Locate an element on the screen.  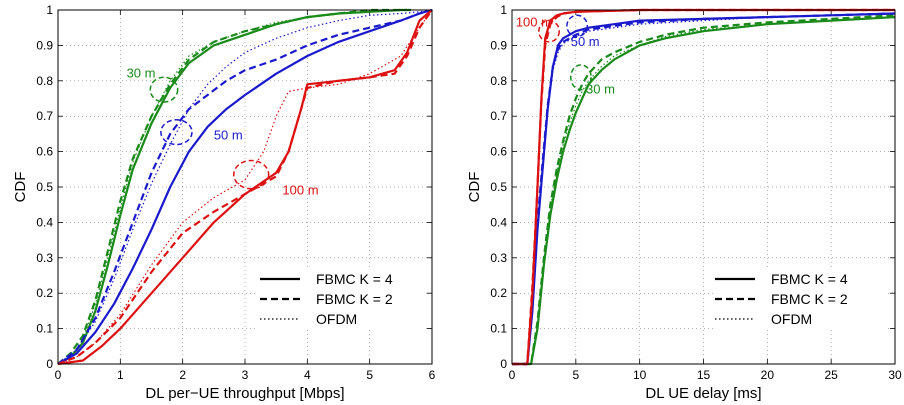
x-tick-label: 10 is located at coordinates (640, 375).